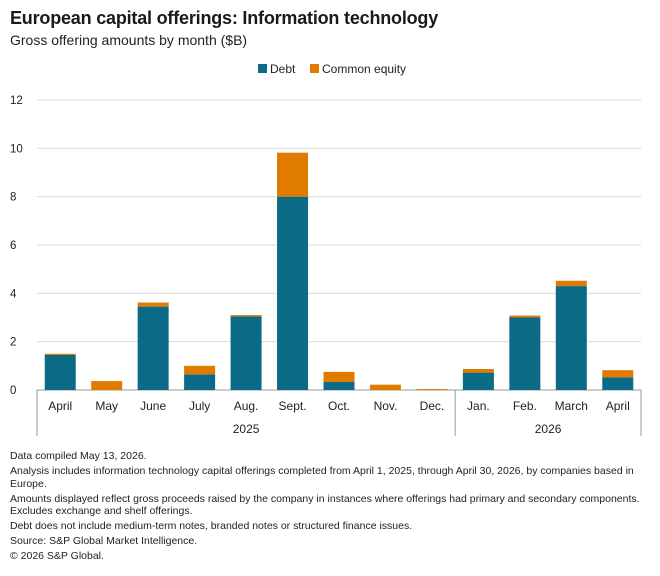 Image resolution: width=660 pixels, height=576 pixels. I want to click on x-tick-label: June, so click(153, 406).